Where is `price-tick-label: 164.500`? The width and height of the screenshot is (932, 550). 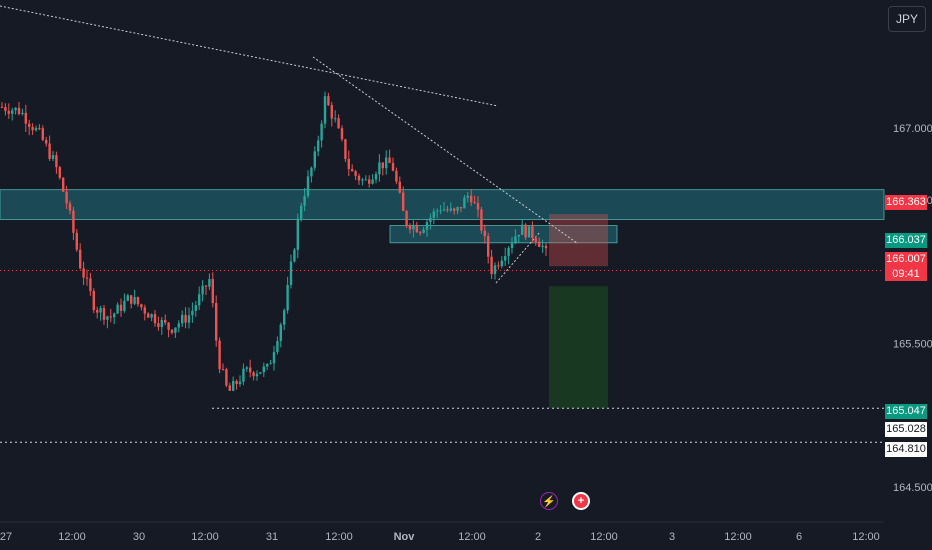 price-tick-label: 164.500 is located at coordinates (912, 488).